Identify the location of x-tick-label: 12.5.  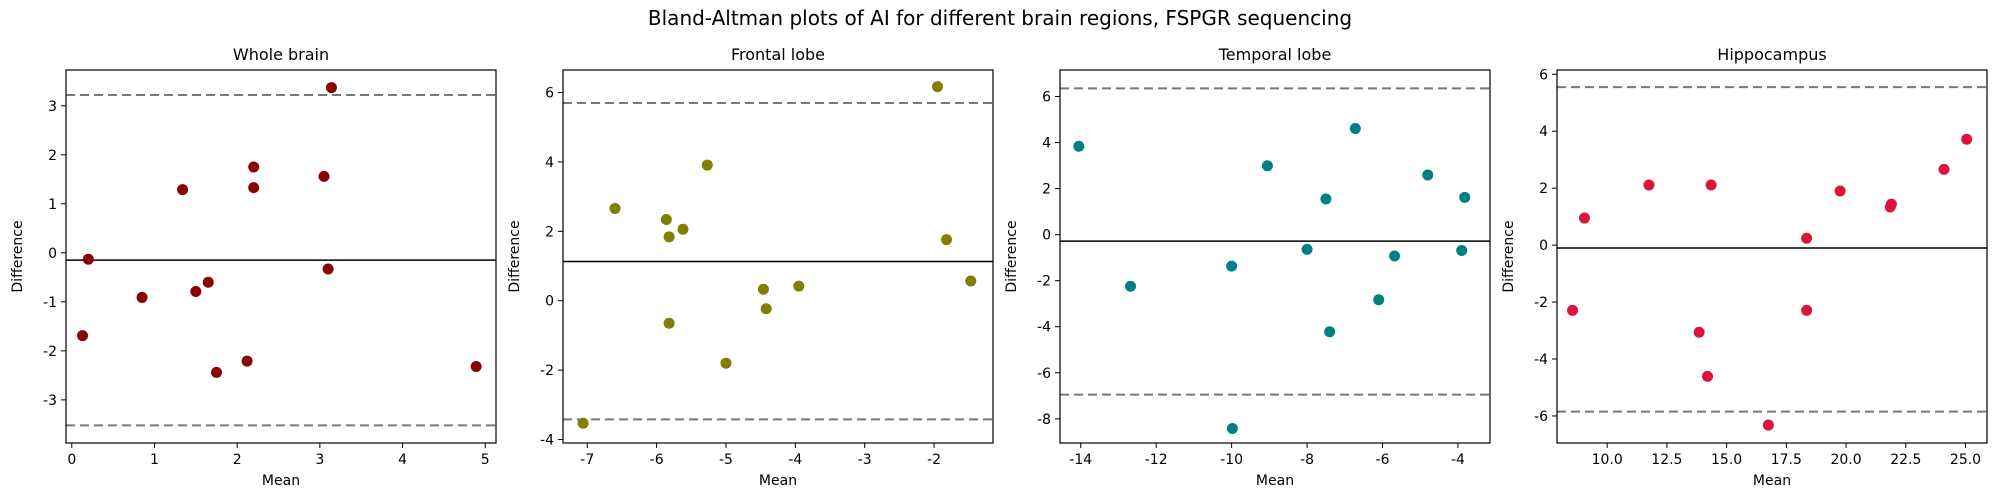
(1666, 460).